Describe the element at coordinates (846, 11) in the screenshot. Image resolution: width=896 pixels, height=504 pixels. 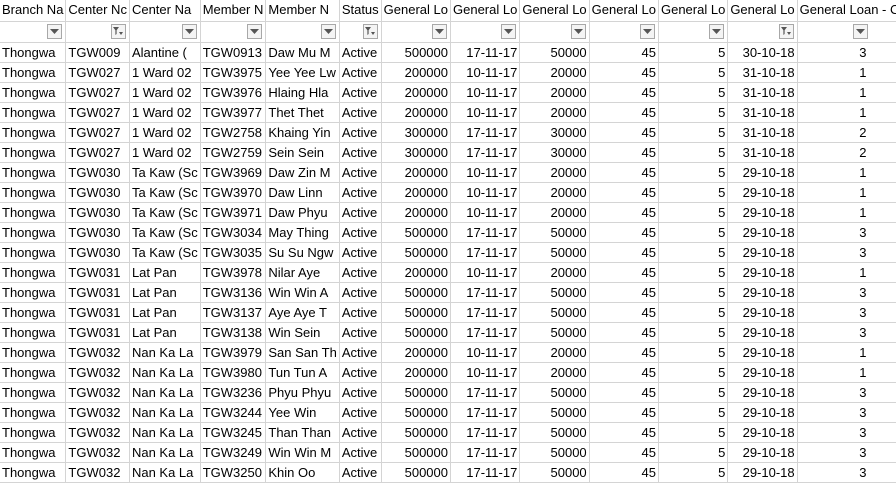
I see `column-header: General Loan - Cycle` at that location.